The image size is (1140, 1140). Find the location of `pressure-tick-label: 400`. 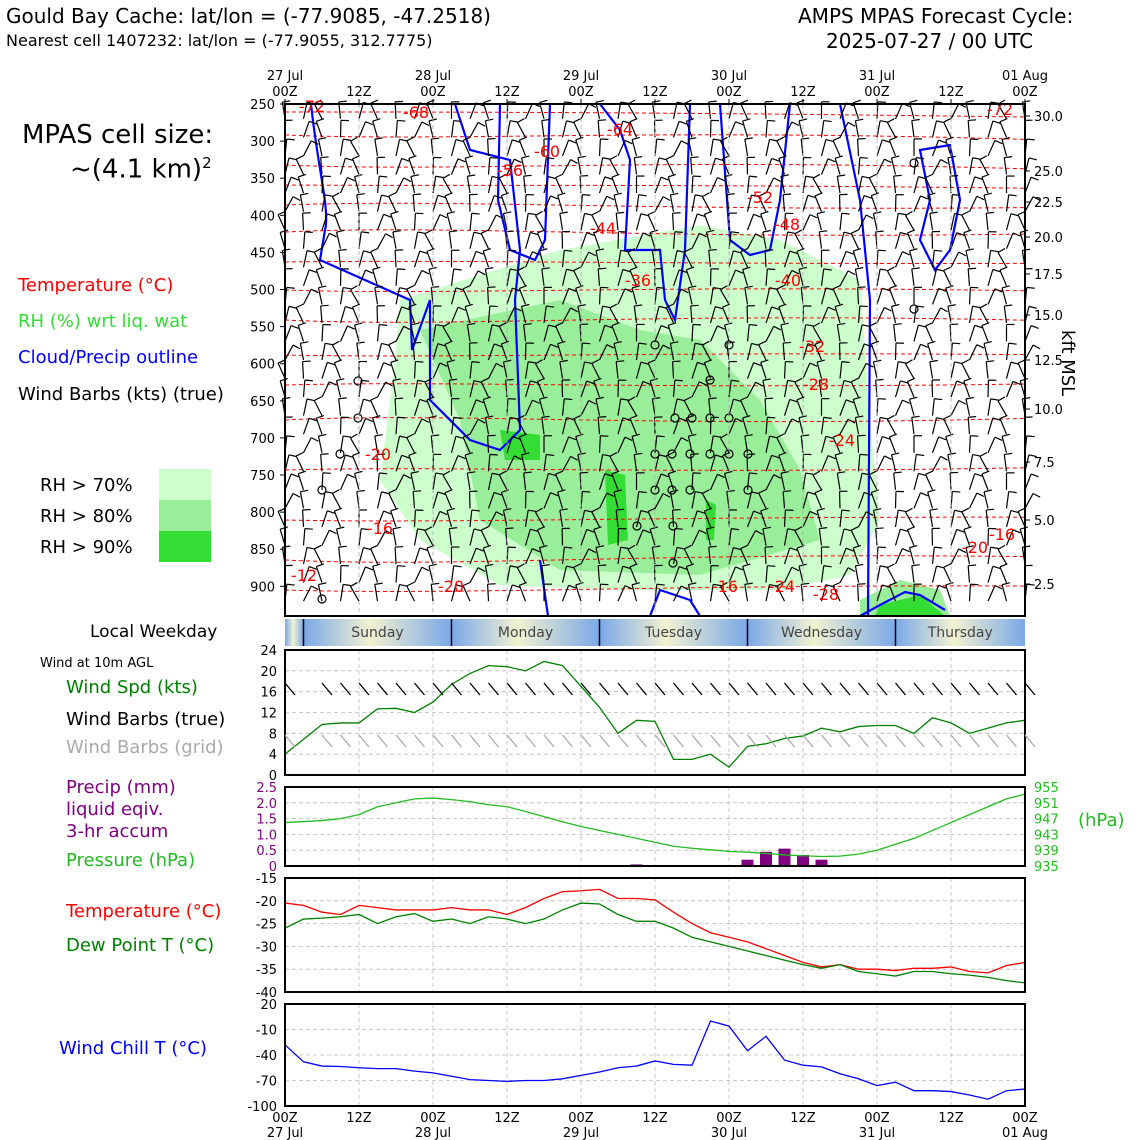

pressure-tick-label: 400 is located at coordinates (262, 216).